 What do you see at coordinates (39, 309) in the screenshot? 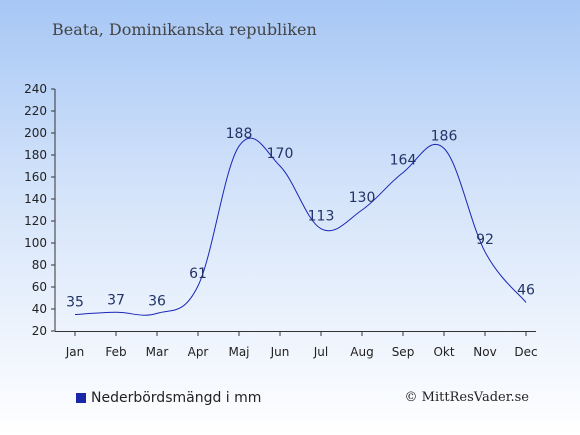
I see `y-tick-label: 40` at bounding box center [39, 309].